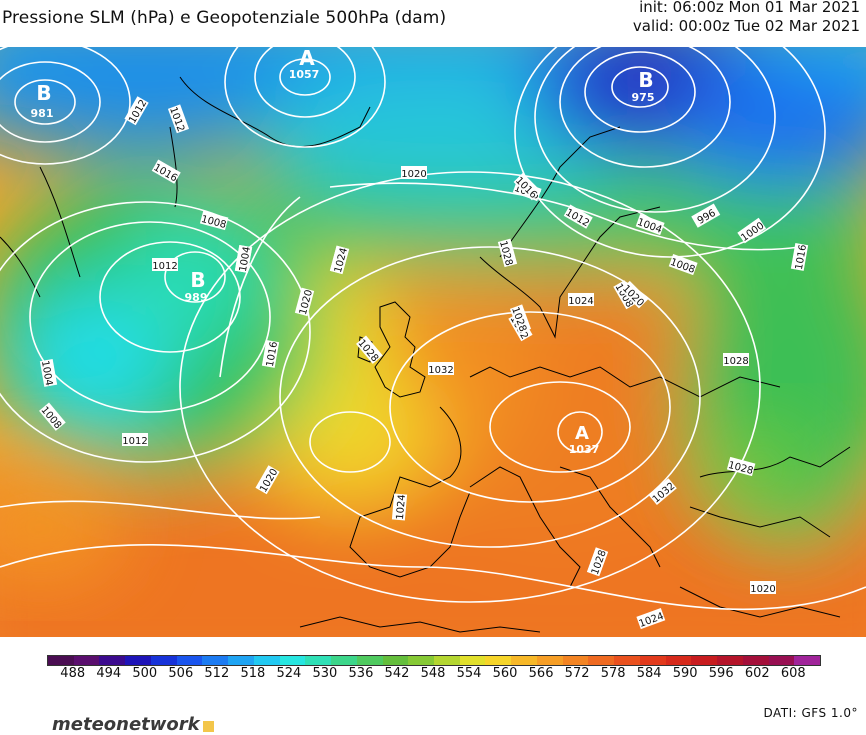 The width and height of the screenshot is (866, 735). Describe the element at coordinates (735, 361) in the screenshot. I see `isobar-label: 1028` at that location.